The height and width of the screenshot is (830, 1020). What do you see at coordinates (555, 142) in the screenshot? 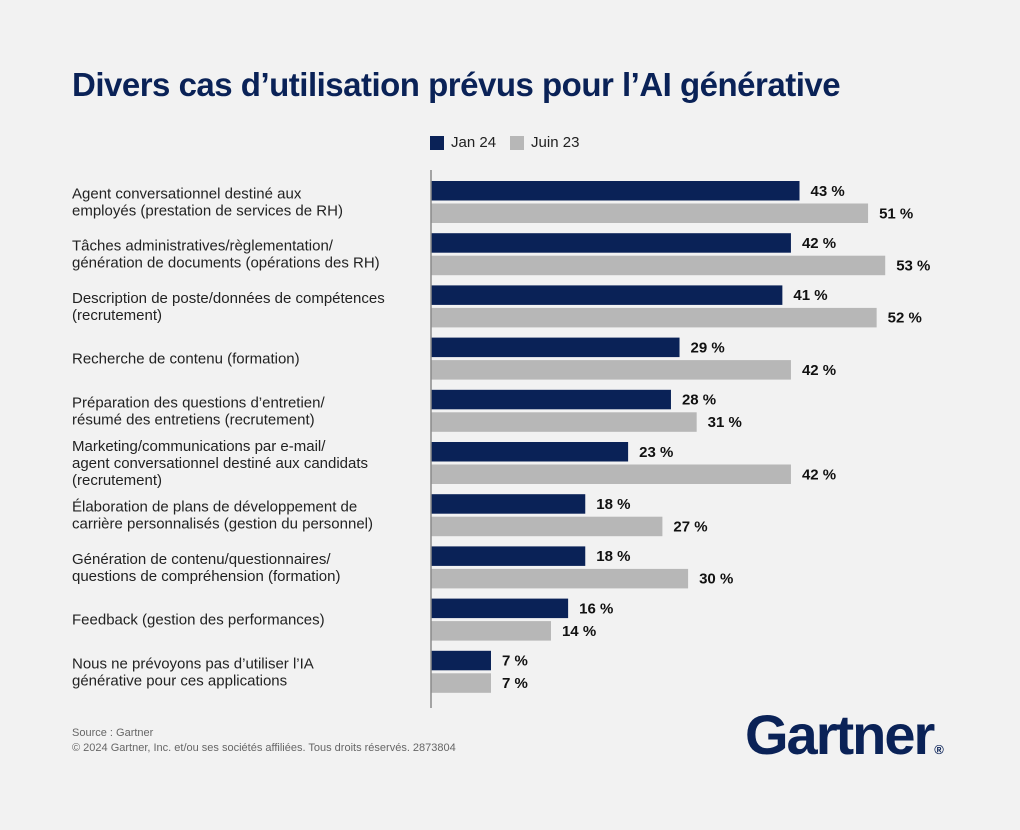
I see `legend-label-jun23: Juin 23` at bounding box center [555, 142].